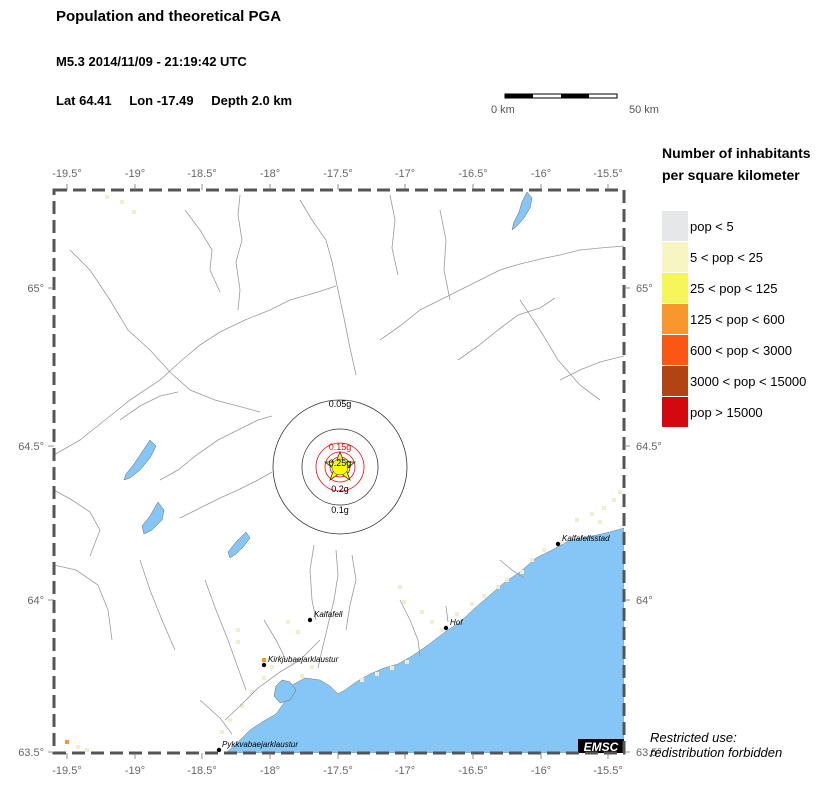 This screenshot has height=786, width=832. I want to click on legend-label: 3000 < pop < 15000, so click(748, 381).